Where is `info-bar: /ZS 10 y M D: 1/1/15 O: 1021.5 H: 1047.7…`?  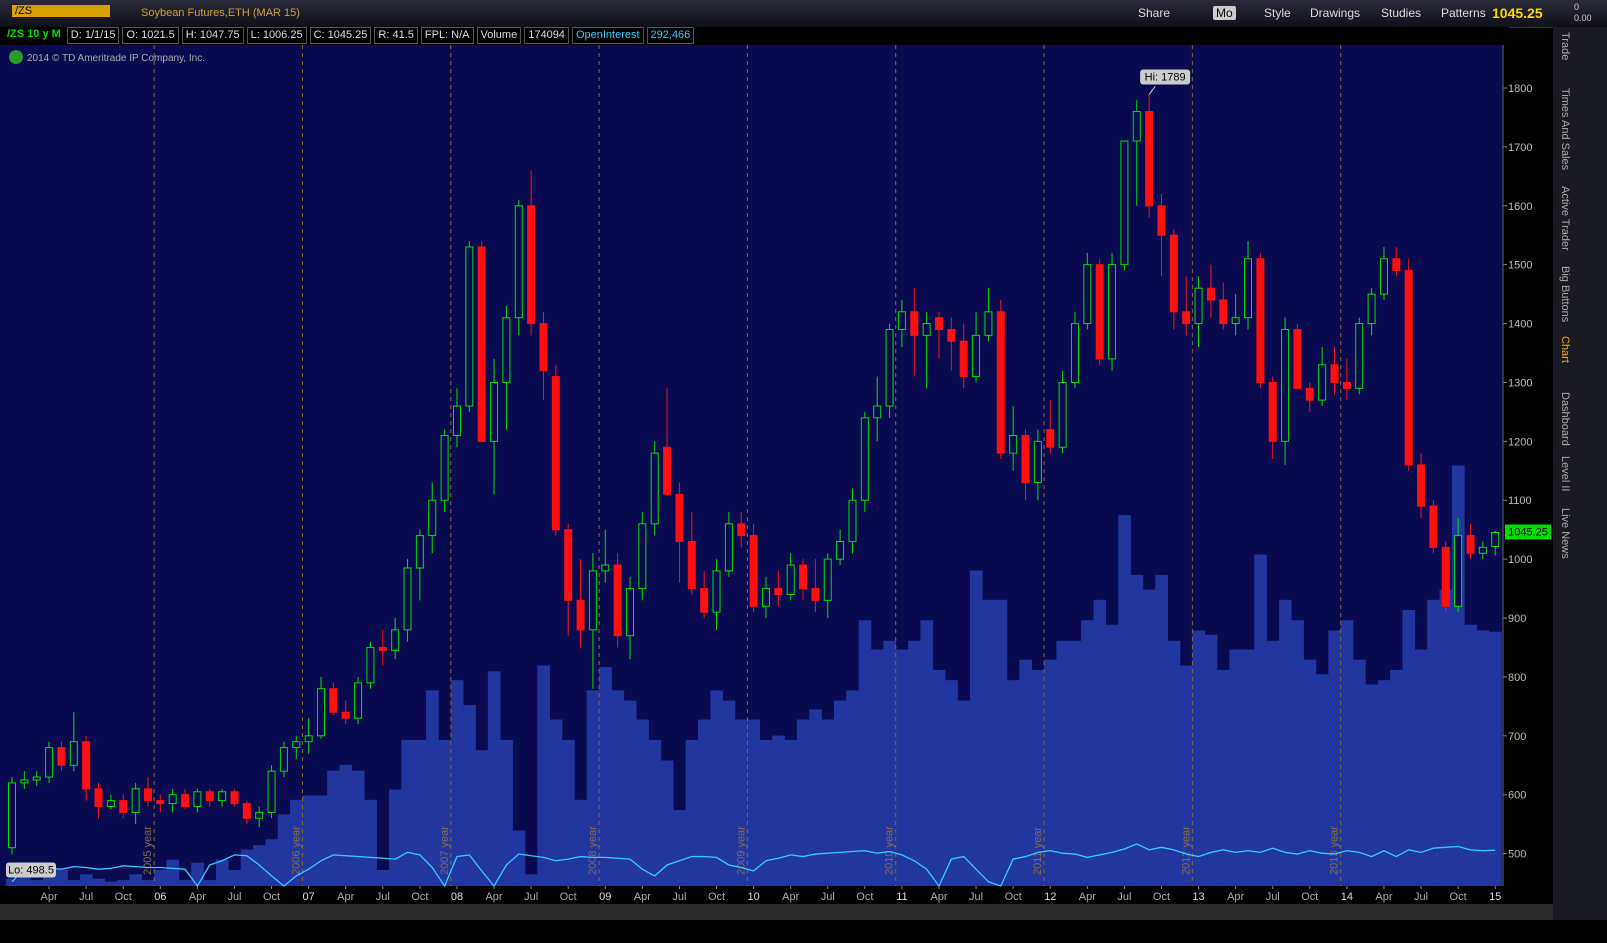 info-bar: /ZS 10 y M D: 1/1/15 O: 1021.5 H: 1047.7… is located at coordinates (754, 36).